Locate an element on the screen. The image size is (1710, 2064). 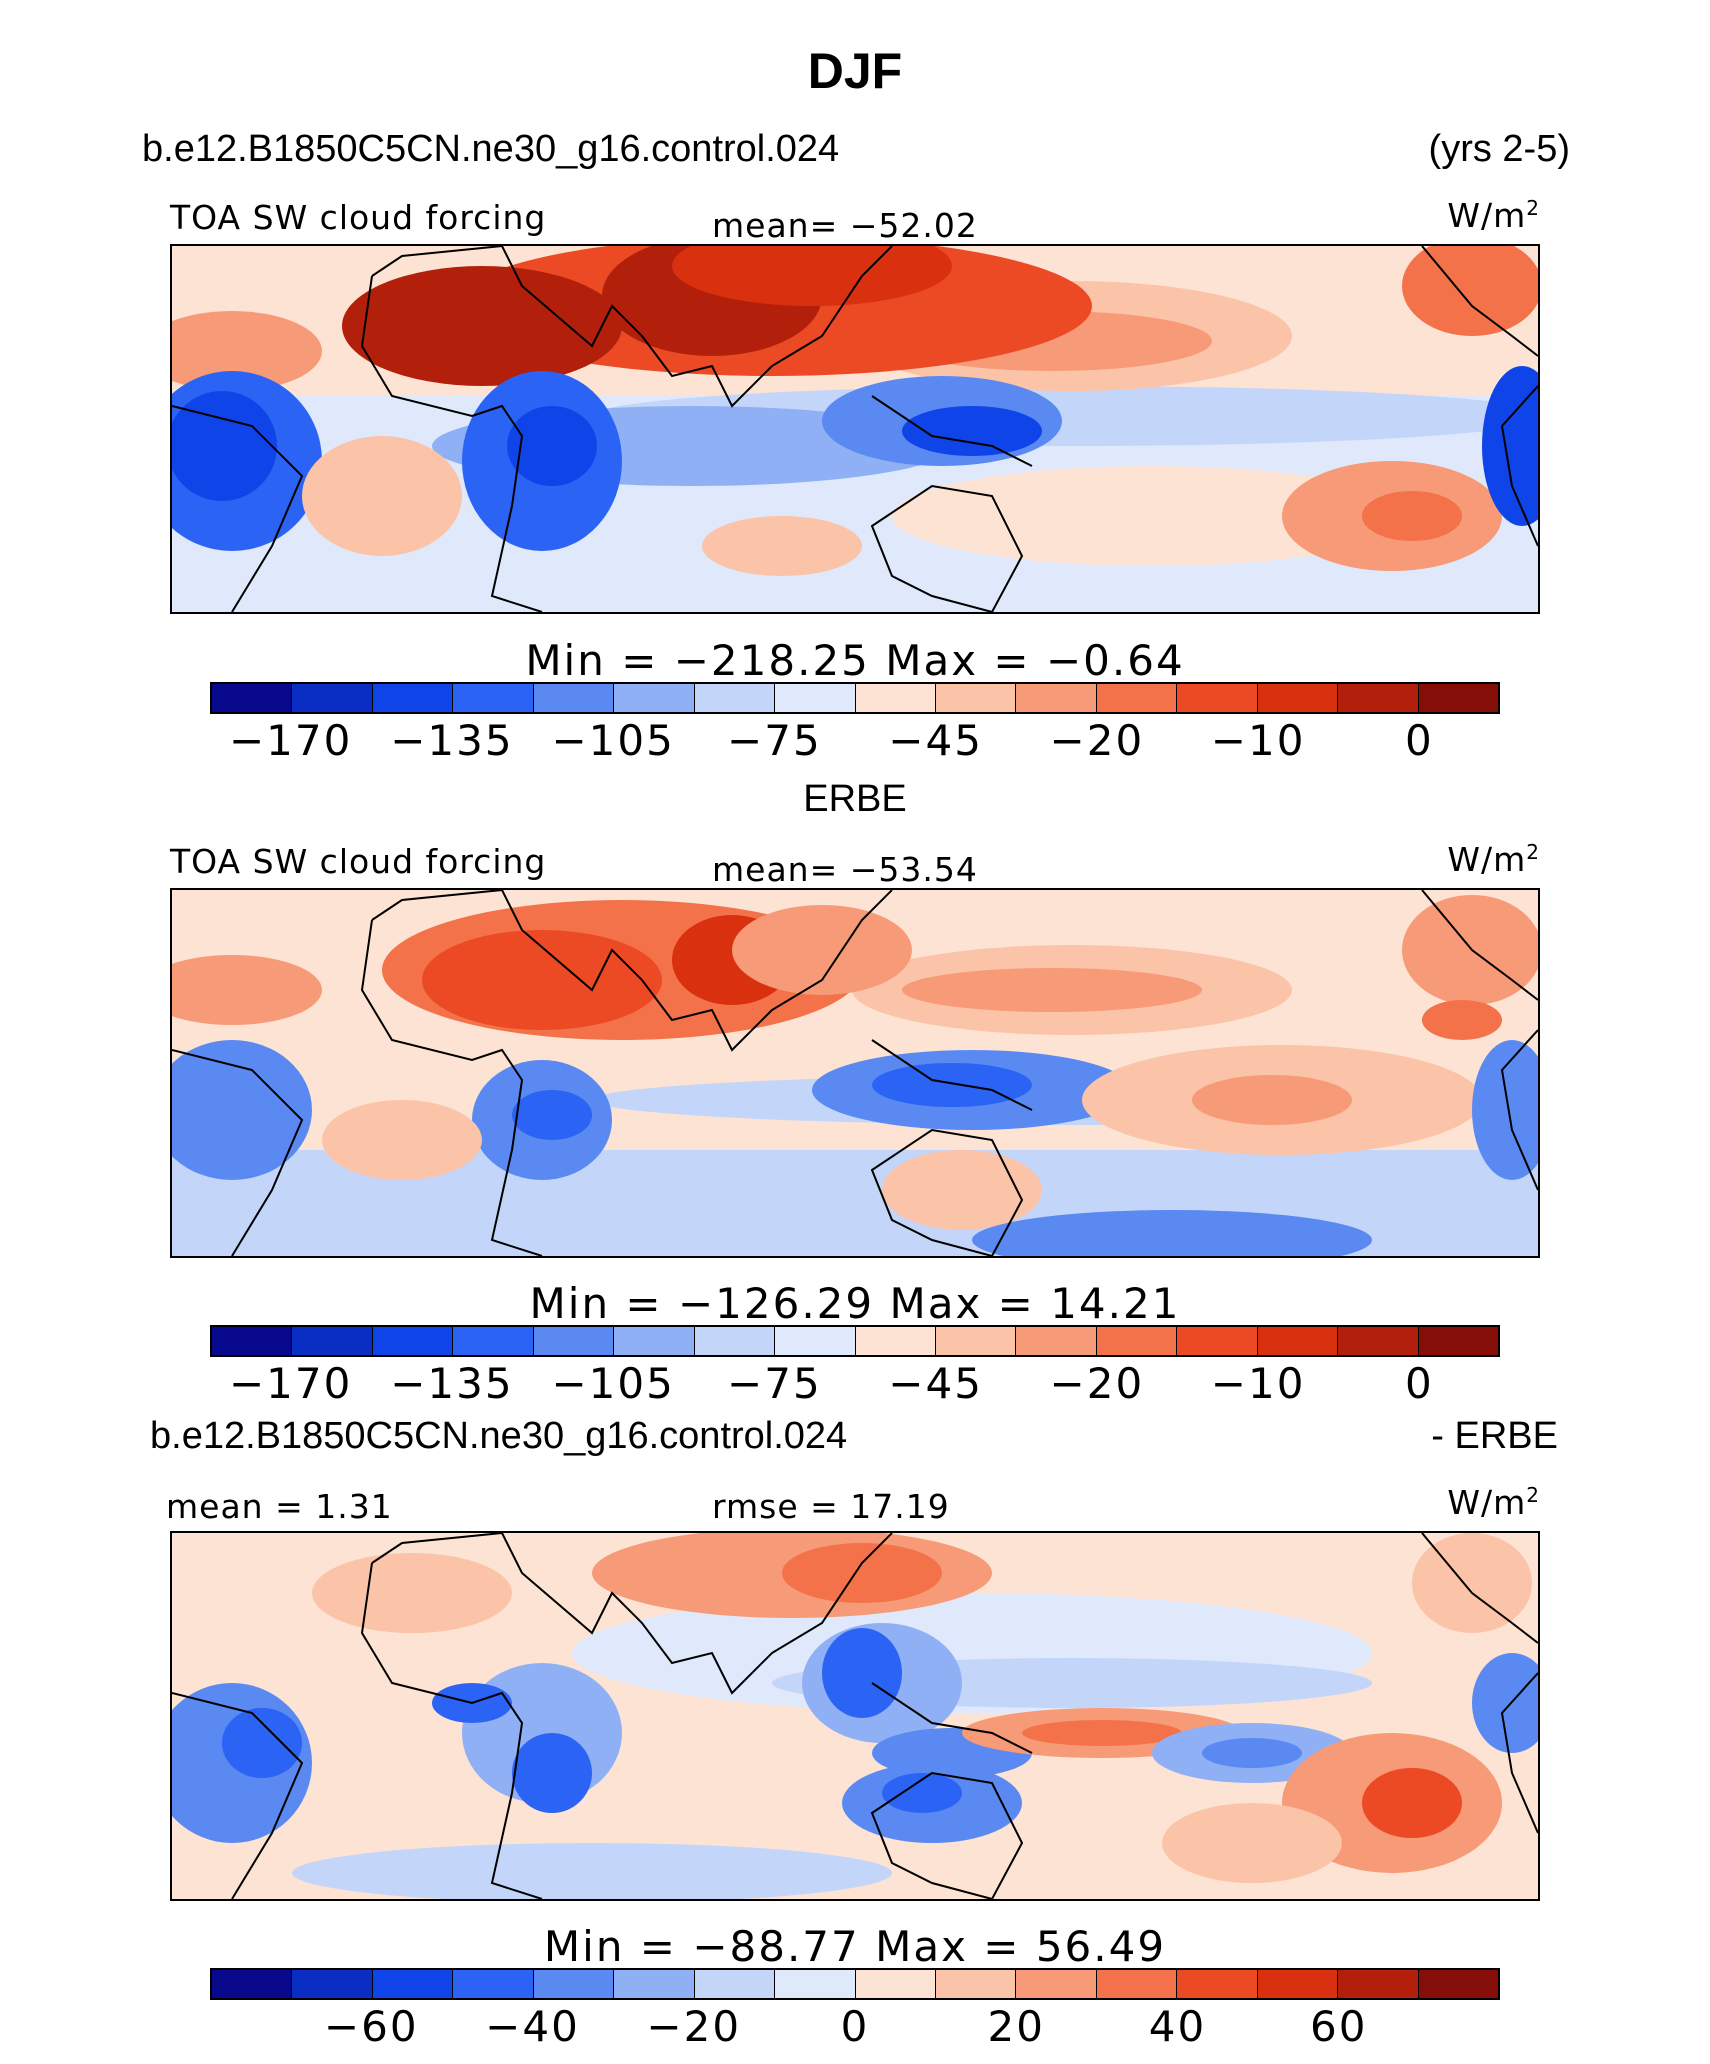
panel3-colorbar is located at coordinates (855, 1984).